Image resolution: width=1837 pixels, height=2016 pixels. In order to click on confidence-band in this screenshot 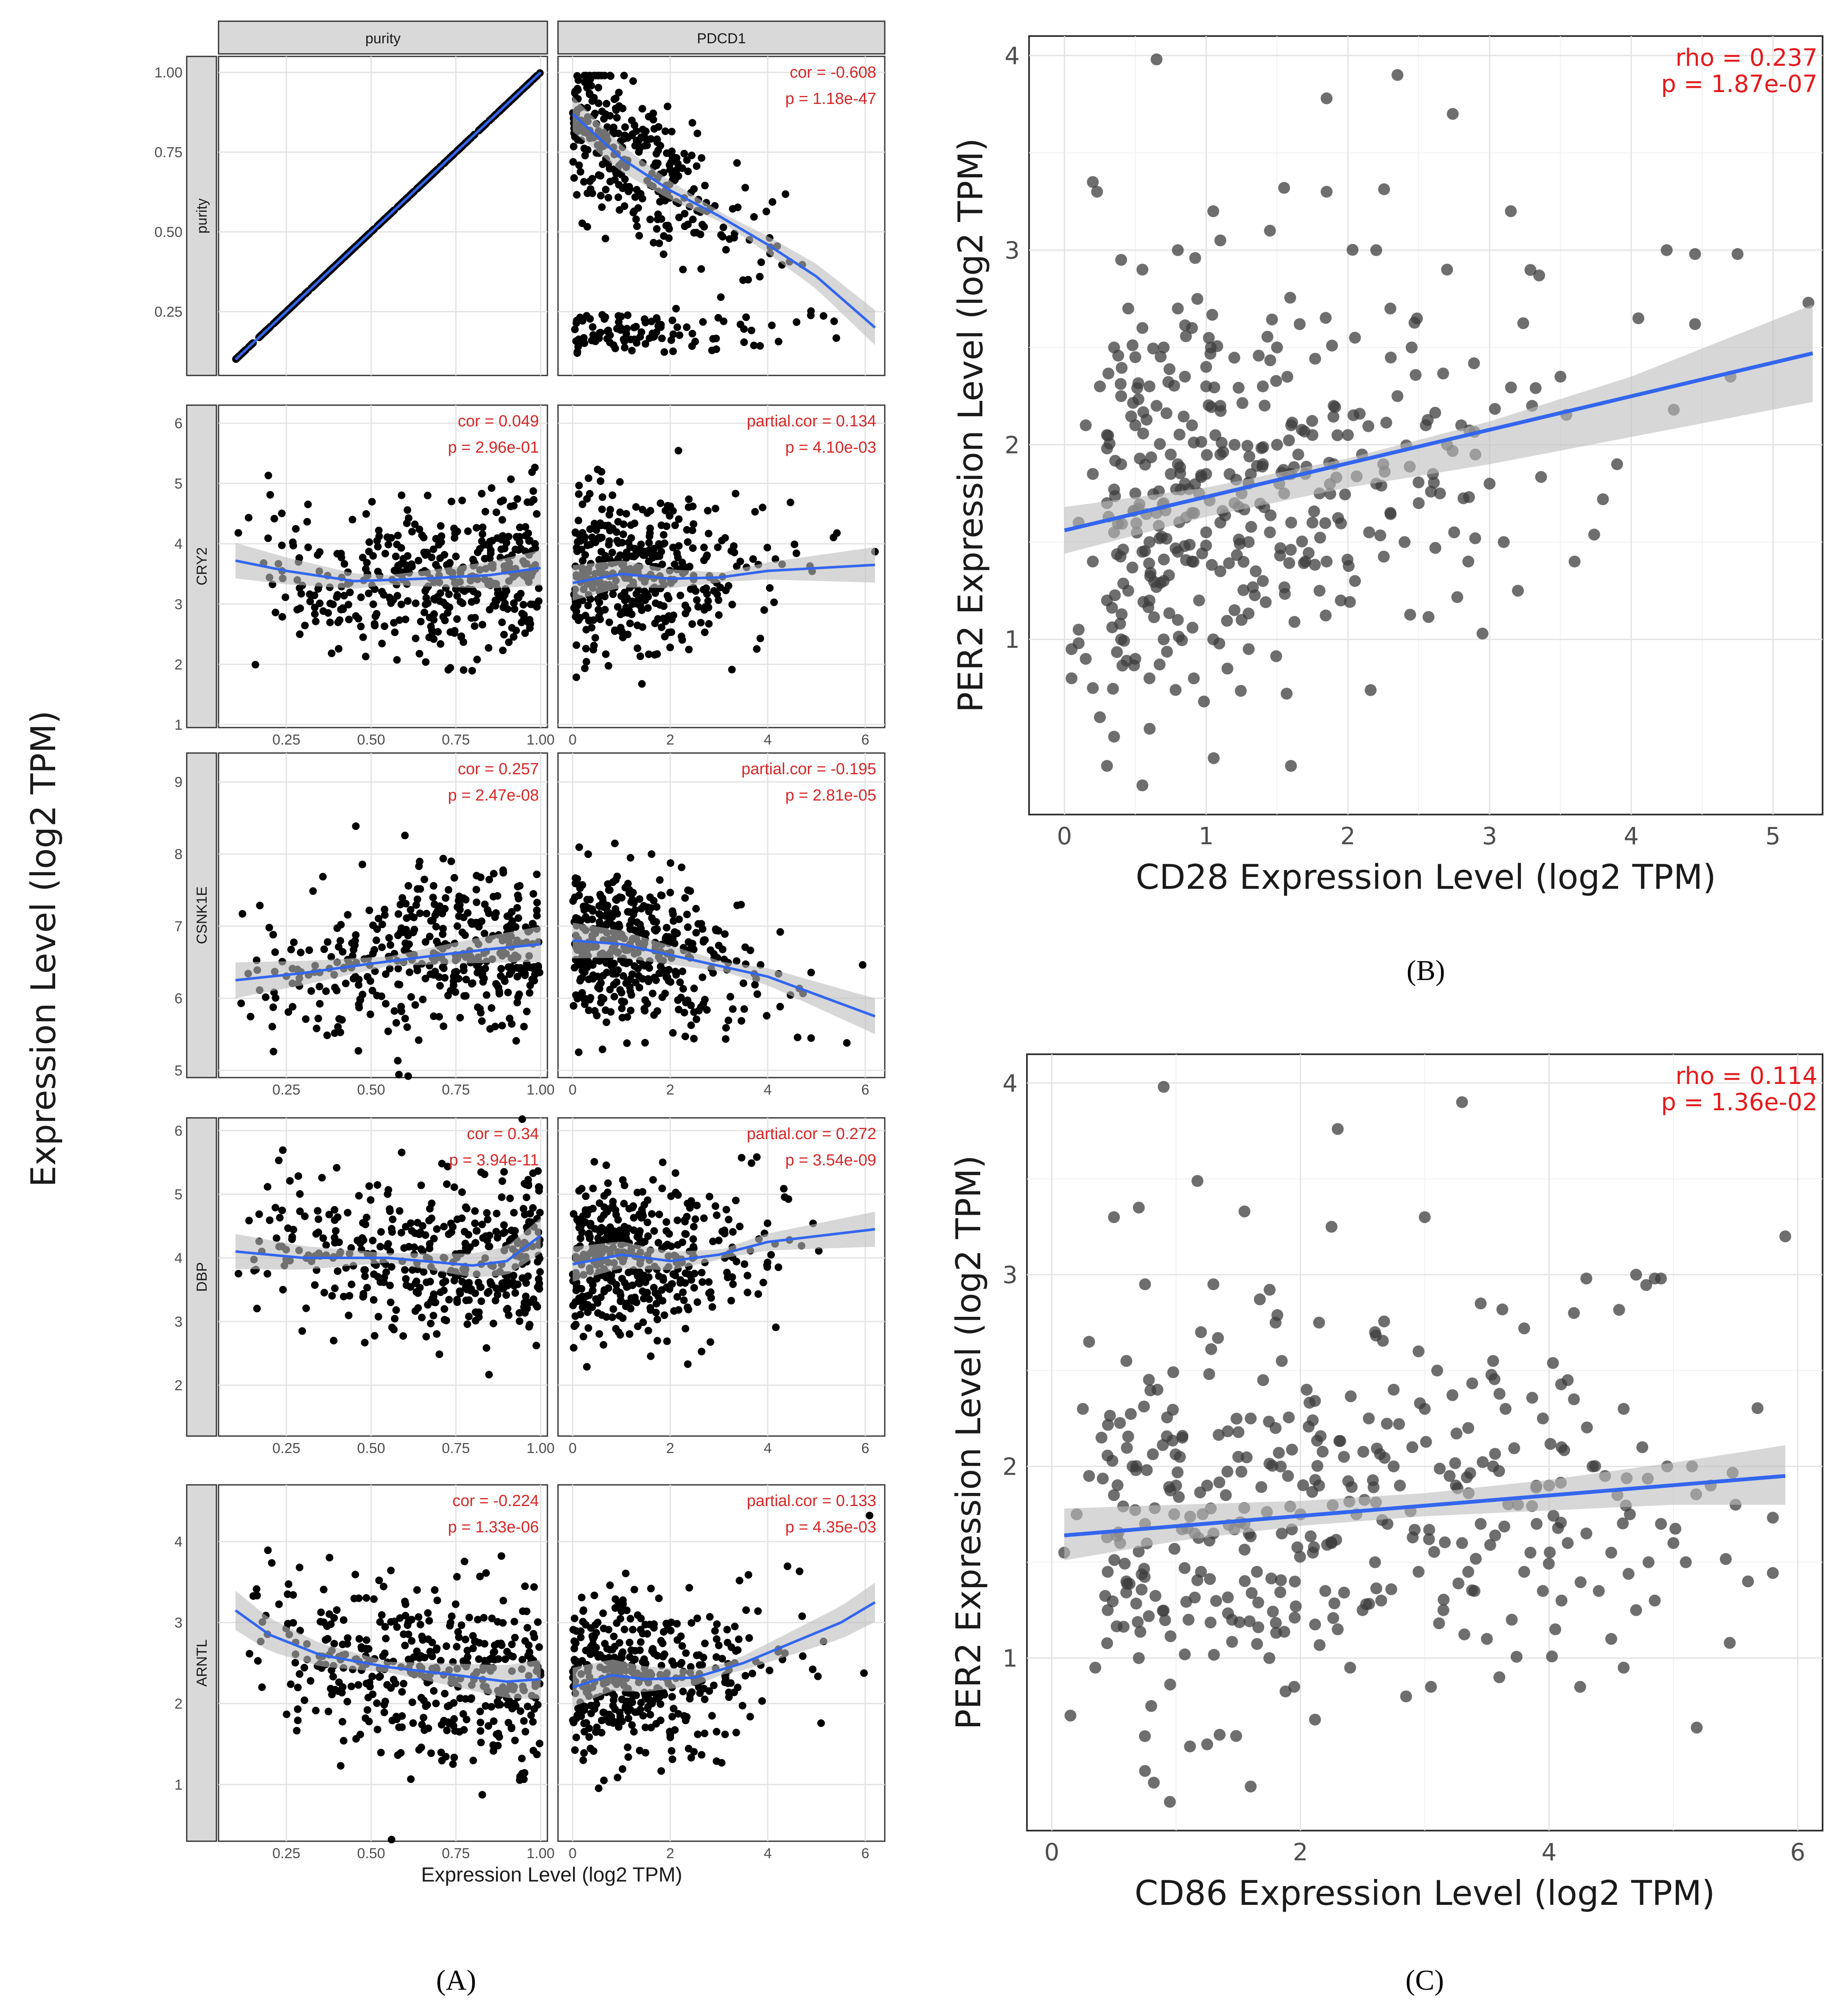, I will do `click(388, 1645)`.